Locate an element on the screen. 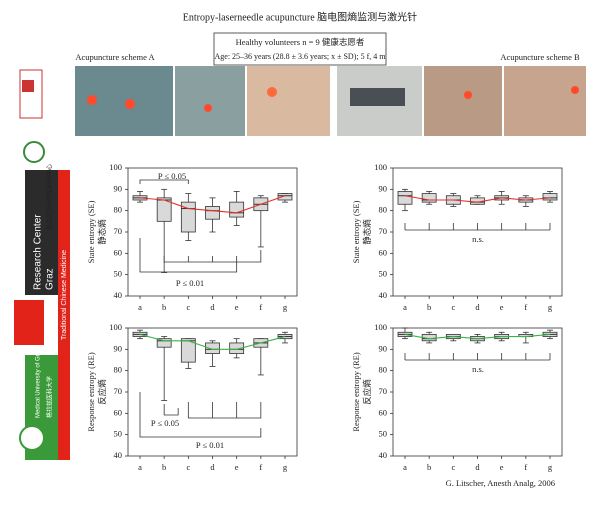 This screenshot has height=509, width=600. center-cn: 格拉兹传统中医科研中心 is located at coordinates (49, 197).